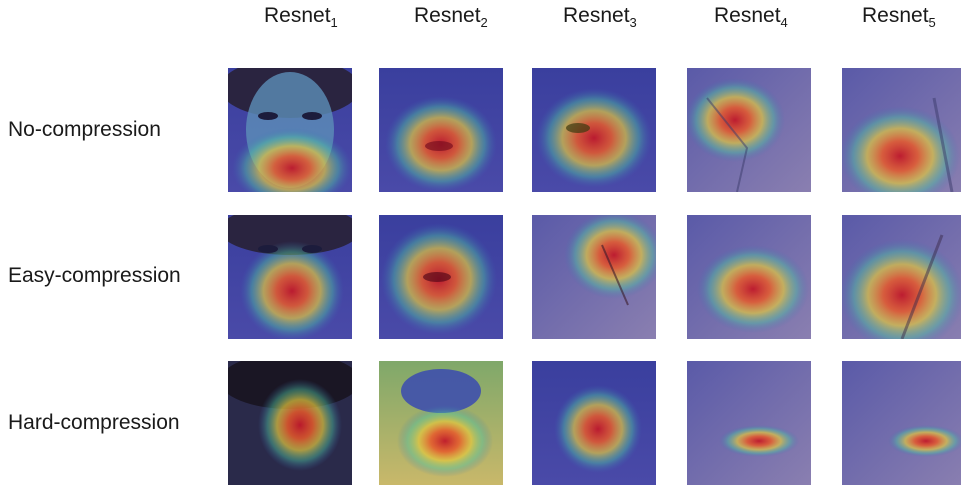  I want to click on column-header-resnet4: Resnet4, so click(751, 17).